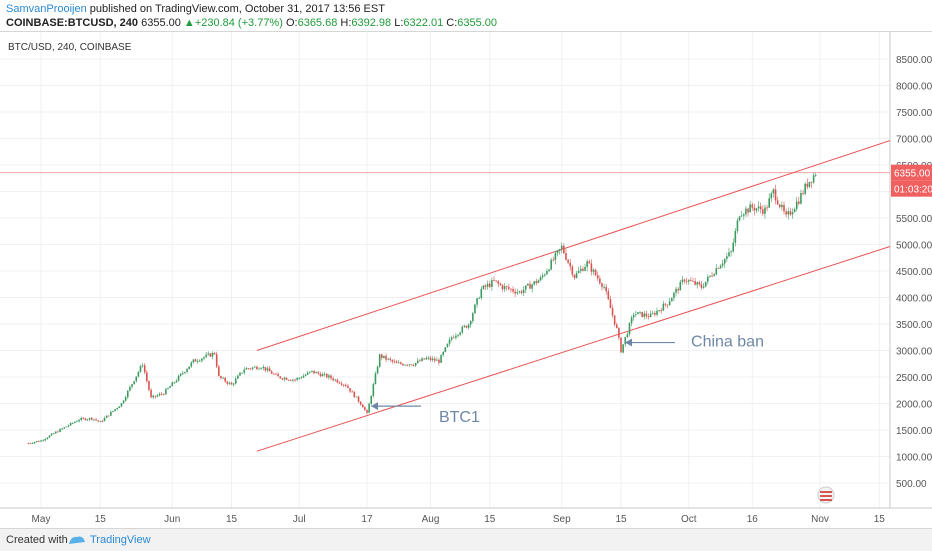 This screenshot has width=932, height=551. I want to click on y-tick-label: 8500.00, so click(914, 60).